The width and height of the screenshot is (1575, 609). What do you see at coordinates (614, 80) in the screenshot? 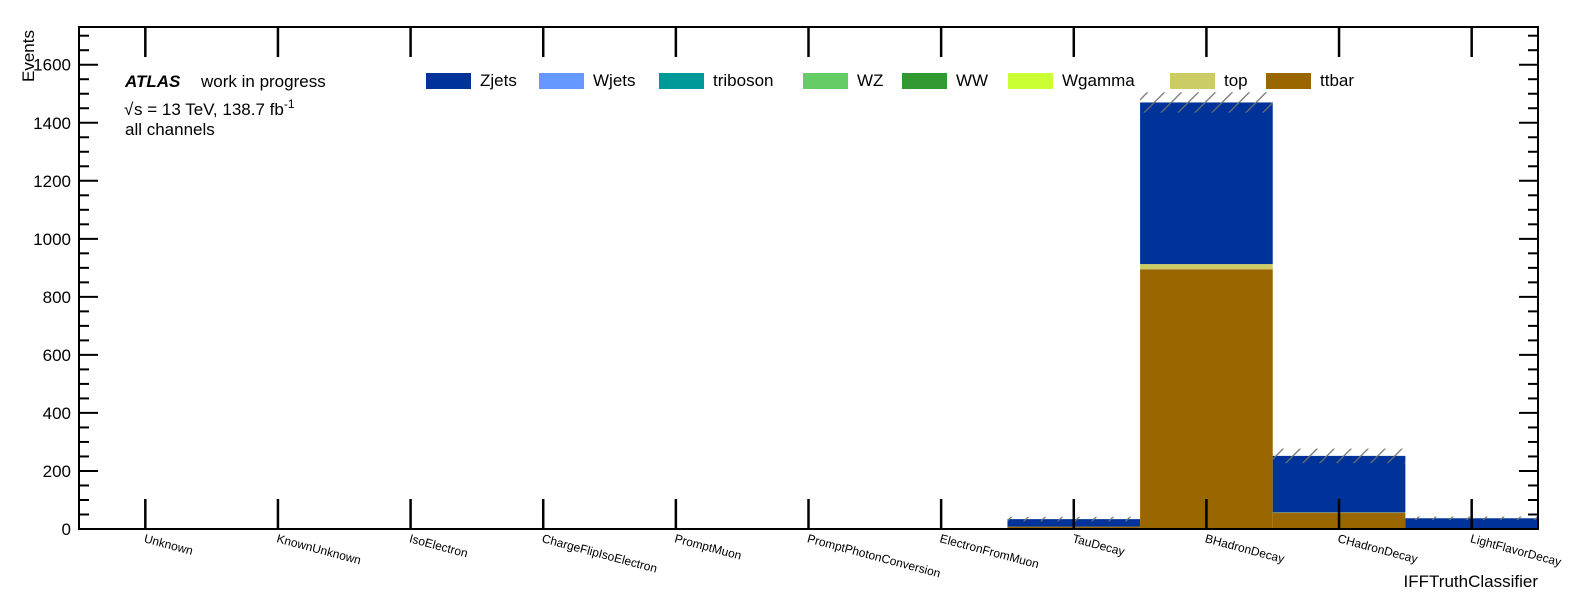
I see `legend-label-Wjets: Wjets` at bounding box center [614, 80].